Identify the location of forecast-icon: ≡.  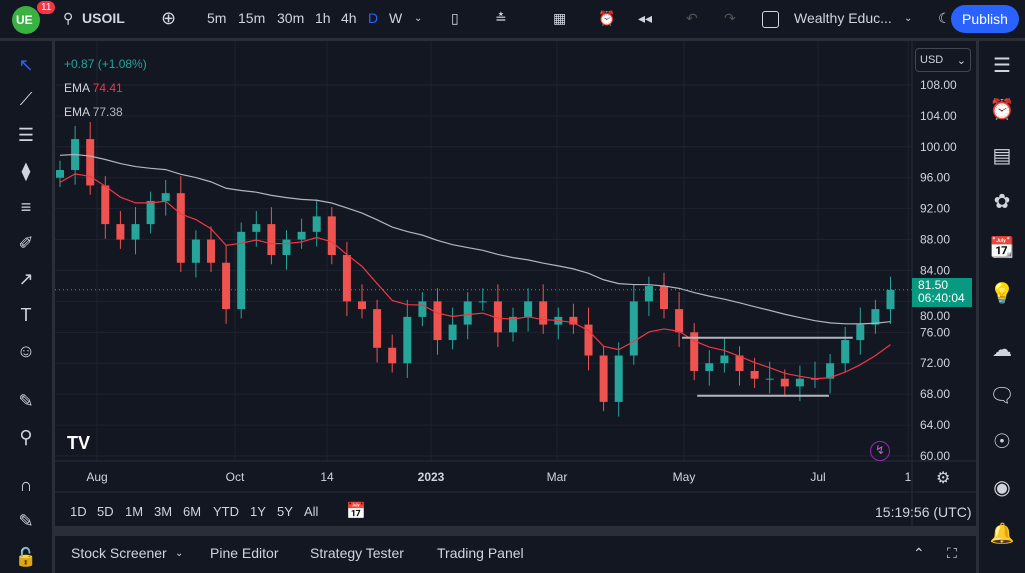
(26, 207).